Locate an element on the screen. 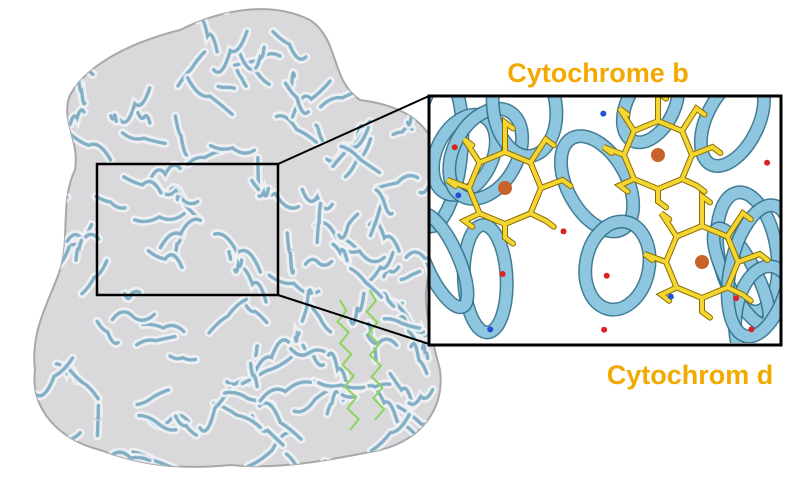  zoom-region is located at coordinates (187, 229).